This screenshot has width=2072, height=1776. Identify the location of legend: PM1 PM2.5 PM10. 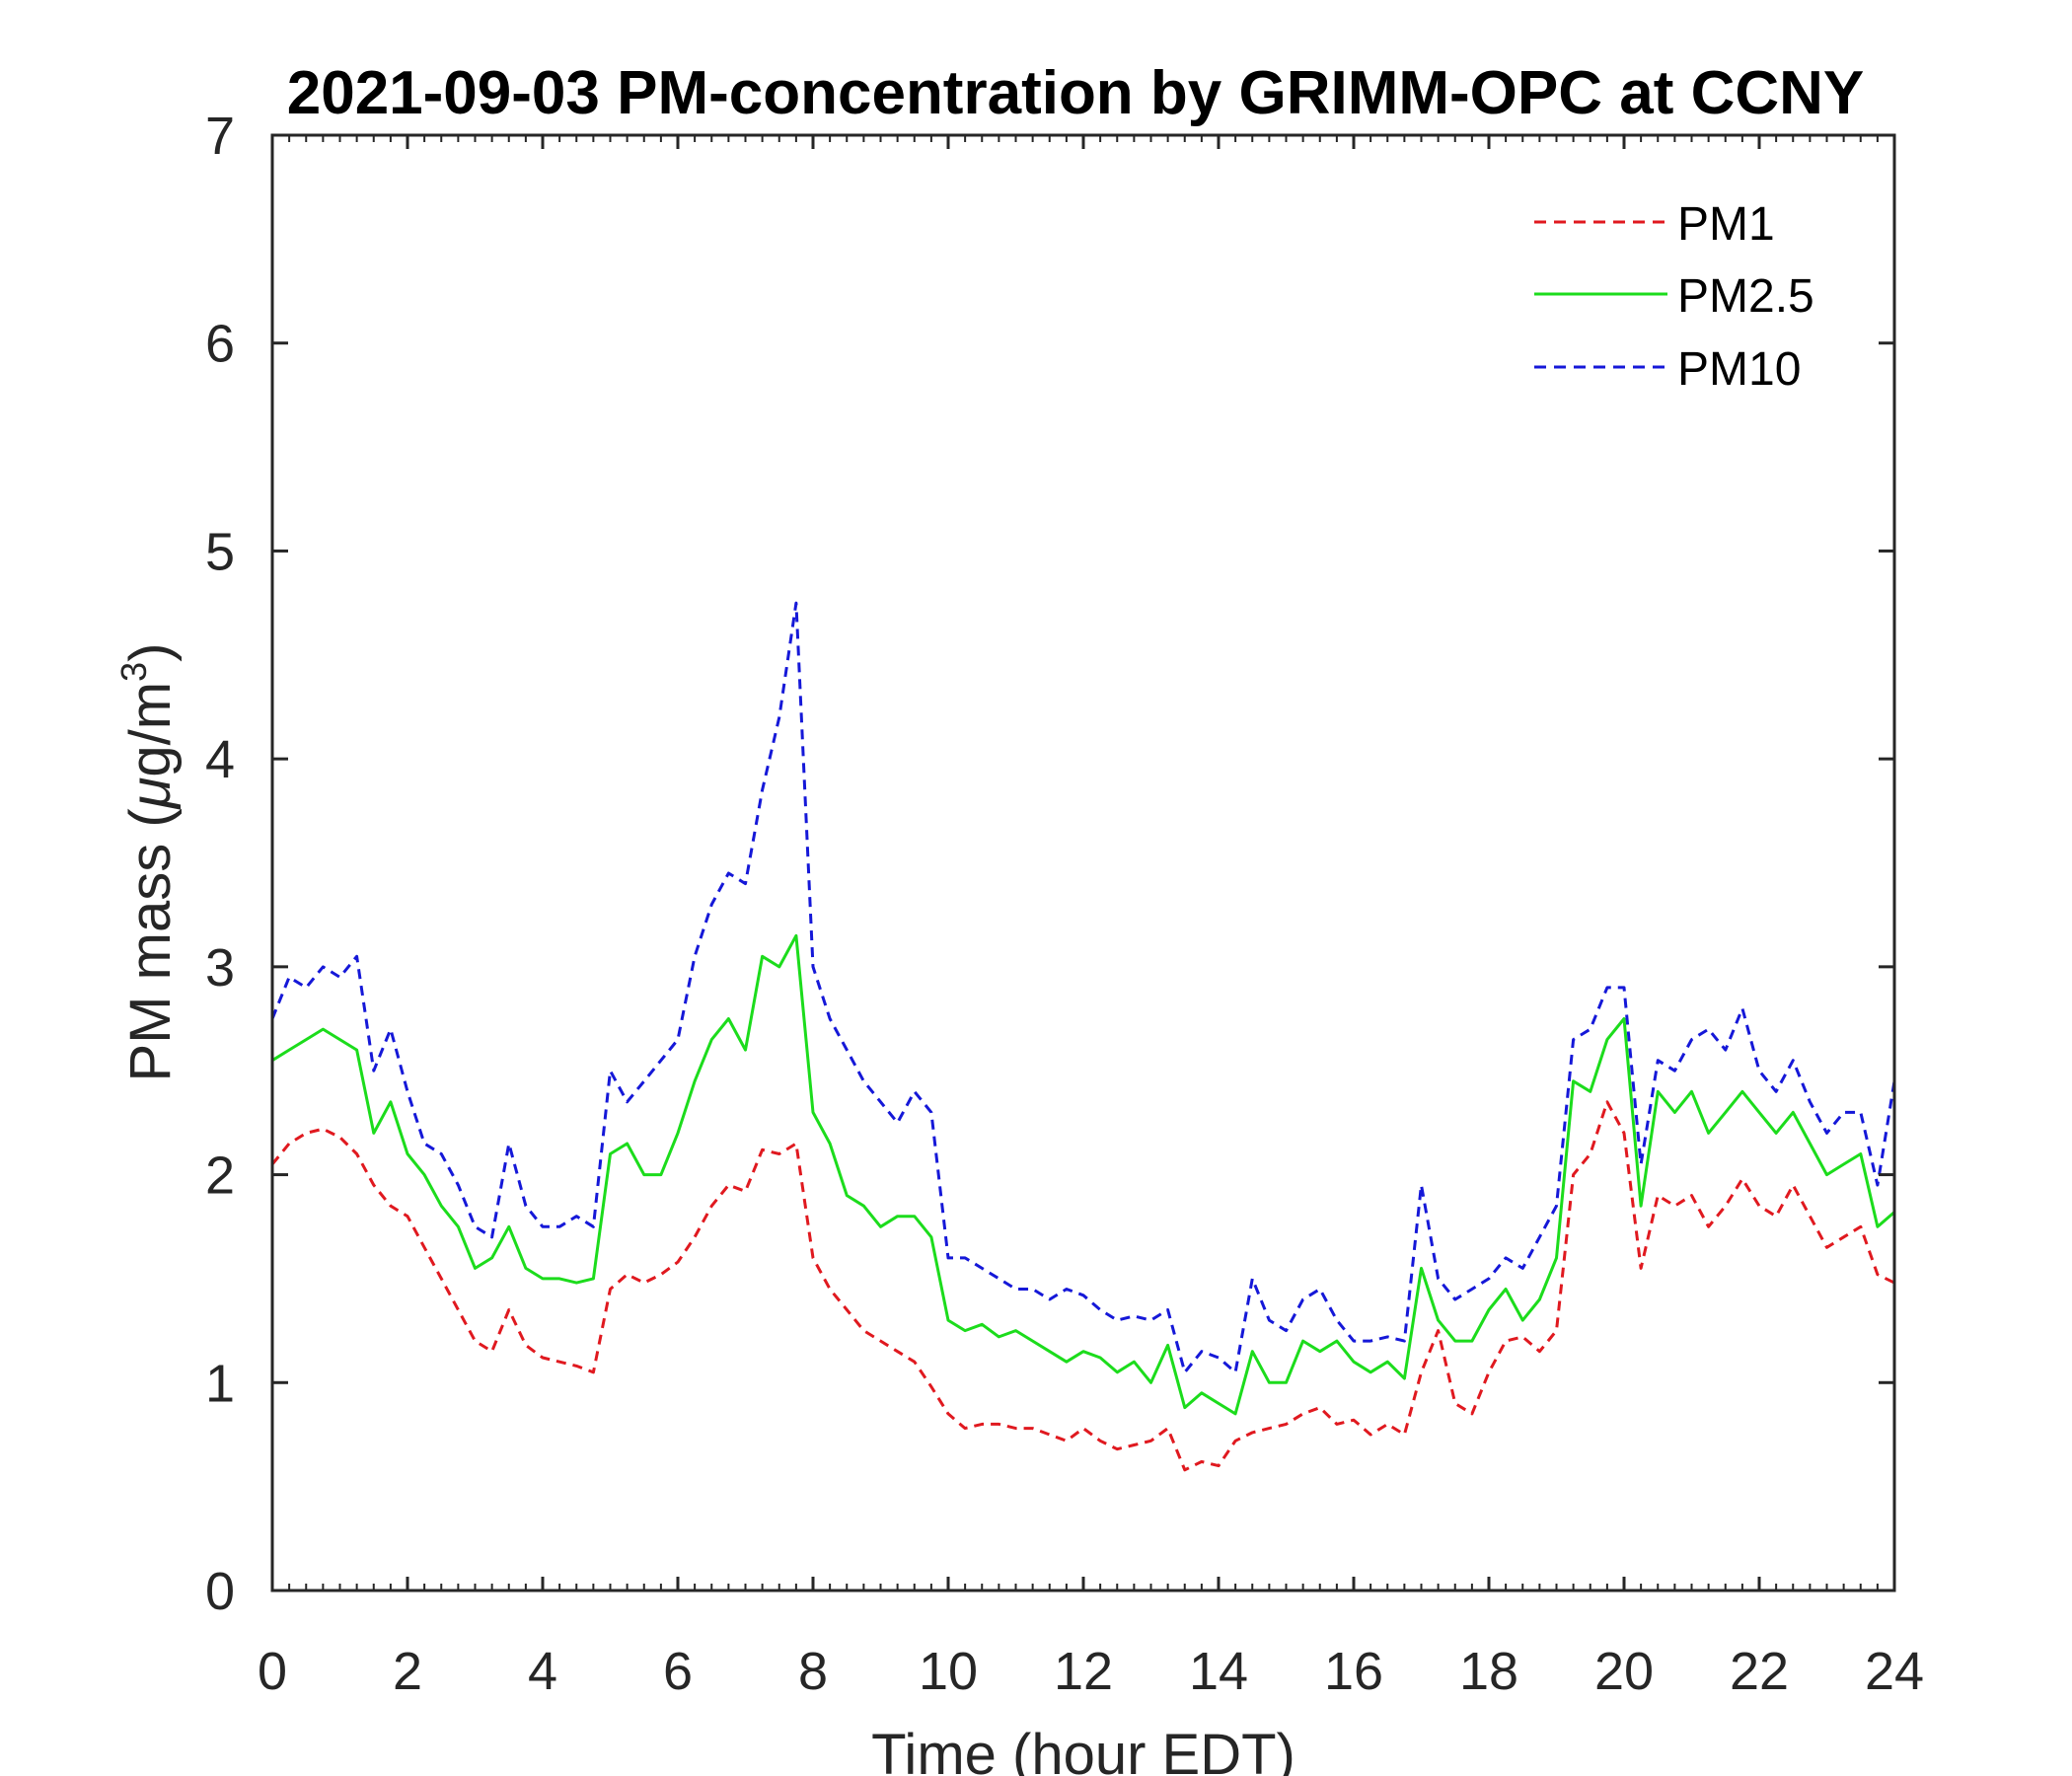
(1674, 297).